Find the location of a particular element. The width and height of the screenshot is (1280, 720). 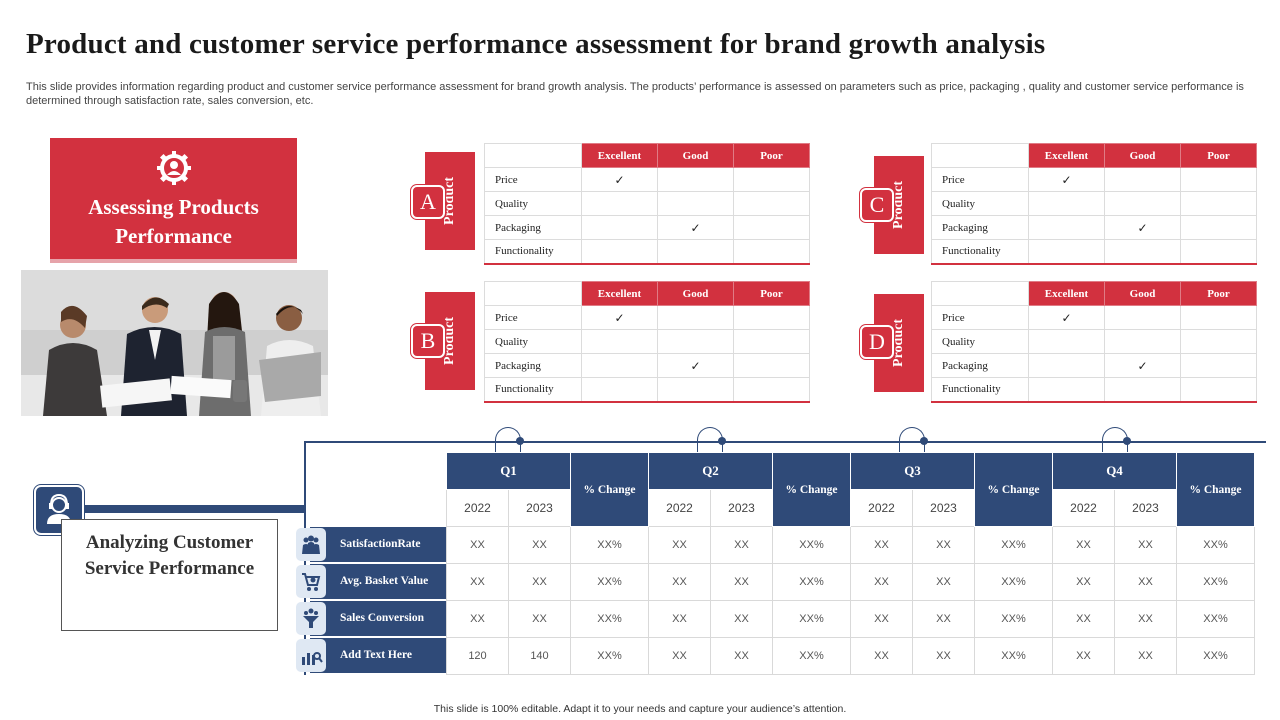

quarter-header: Q3 is located at coordinates (912, 471).